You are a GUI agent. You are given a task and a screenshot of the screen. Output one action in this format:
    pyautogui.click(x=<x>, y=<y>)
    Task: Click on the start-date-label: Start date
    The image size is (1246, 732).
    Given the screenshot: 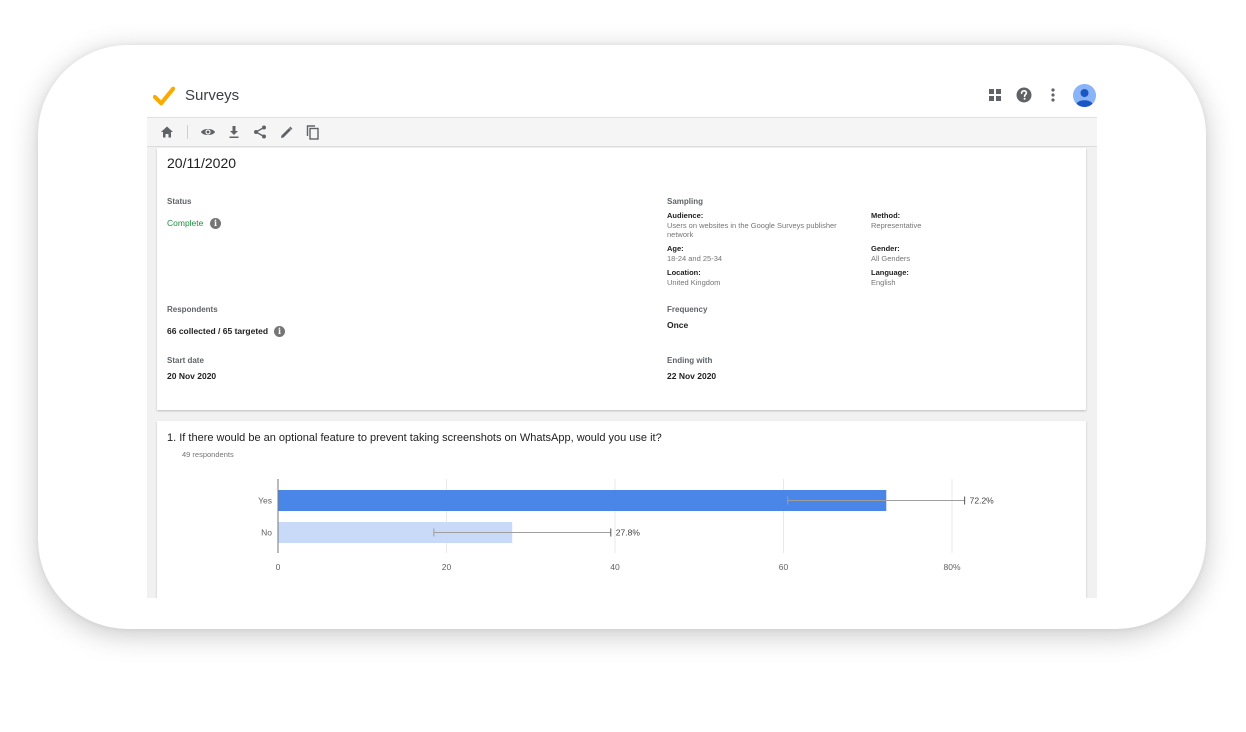 What is the action you would take?
    pyautogui.click(x=185, y=360)
    